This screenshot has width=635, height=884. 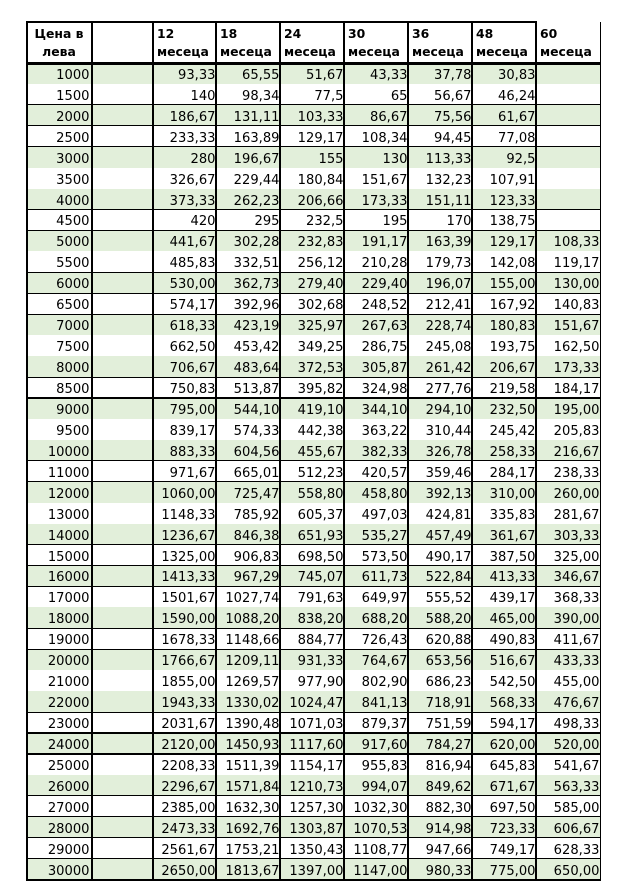 I want to click on value-cell: 541,67, so click(x=576, y=766).